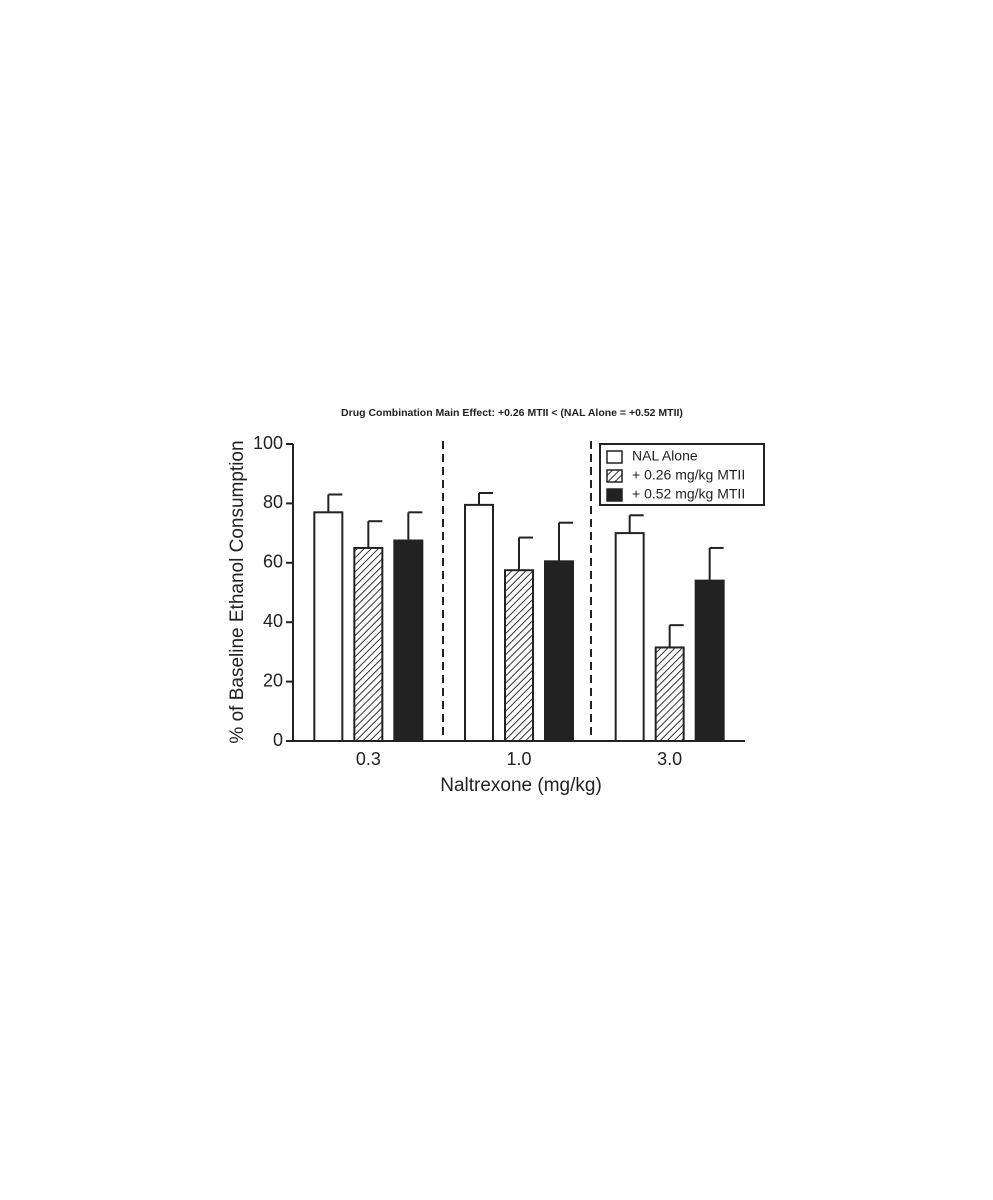 Image resolution: width=993 pixels, height=1200 pixels. Describe the element at coordinates (237, 591) in the screenshot. I see `y-axis-label: % of Baseline Ethanol Consumption` at that location.